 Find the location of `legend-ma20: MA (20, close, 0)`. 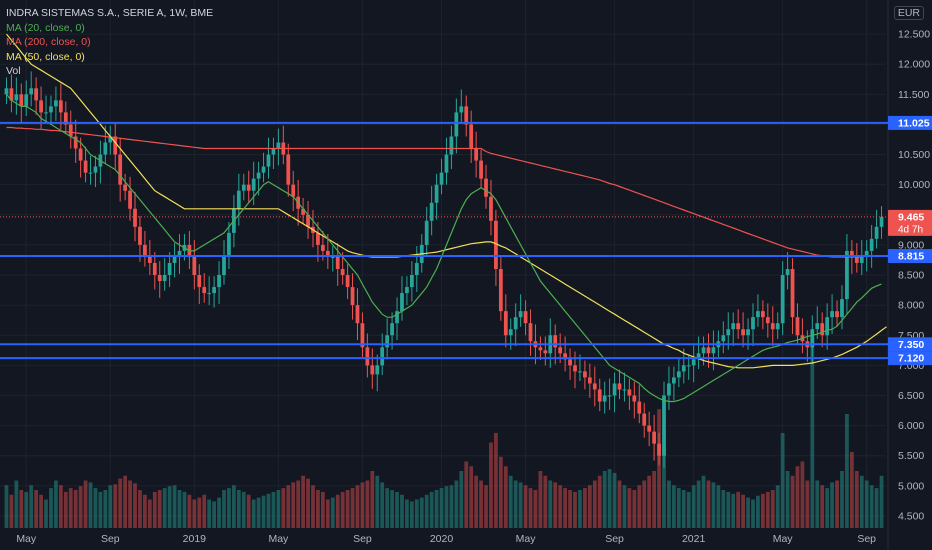

legend-ma20: MA (20, close, 0) is located at coordinates (45, 27).